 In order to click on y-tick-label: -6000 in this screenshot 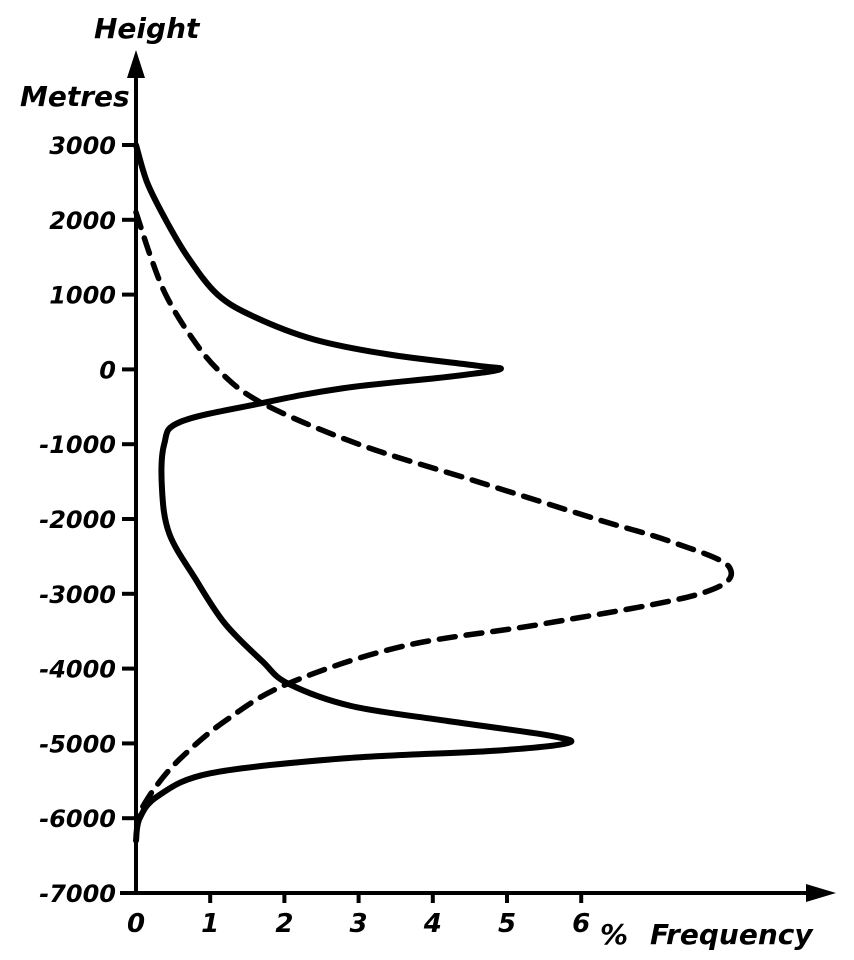, I will do `click(77, 819)`.